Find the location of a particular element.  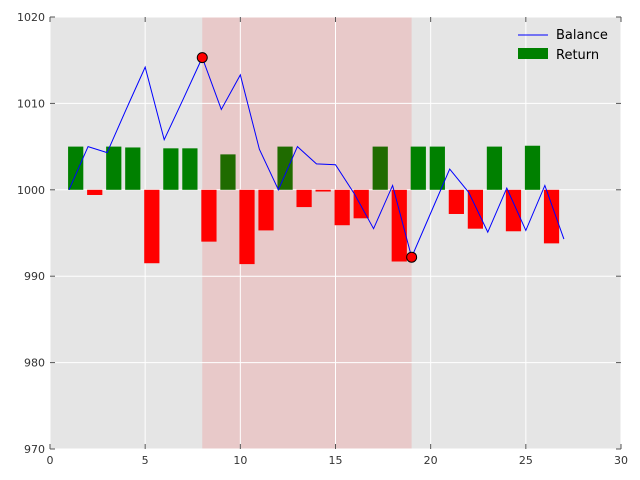

x-tick-label: 5 is located at coordinates (145, 460).